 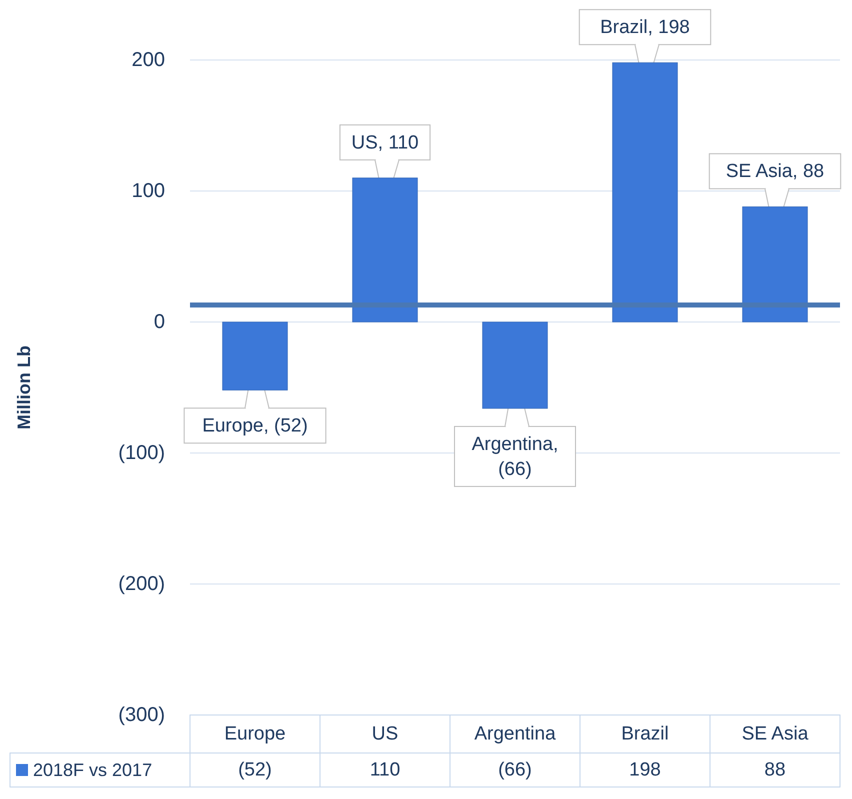 I want to click on x-tick-label: US, so click(x=385, y=734).